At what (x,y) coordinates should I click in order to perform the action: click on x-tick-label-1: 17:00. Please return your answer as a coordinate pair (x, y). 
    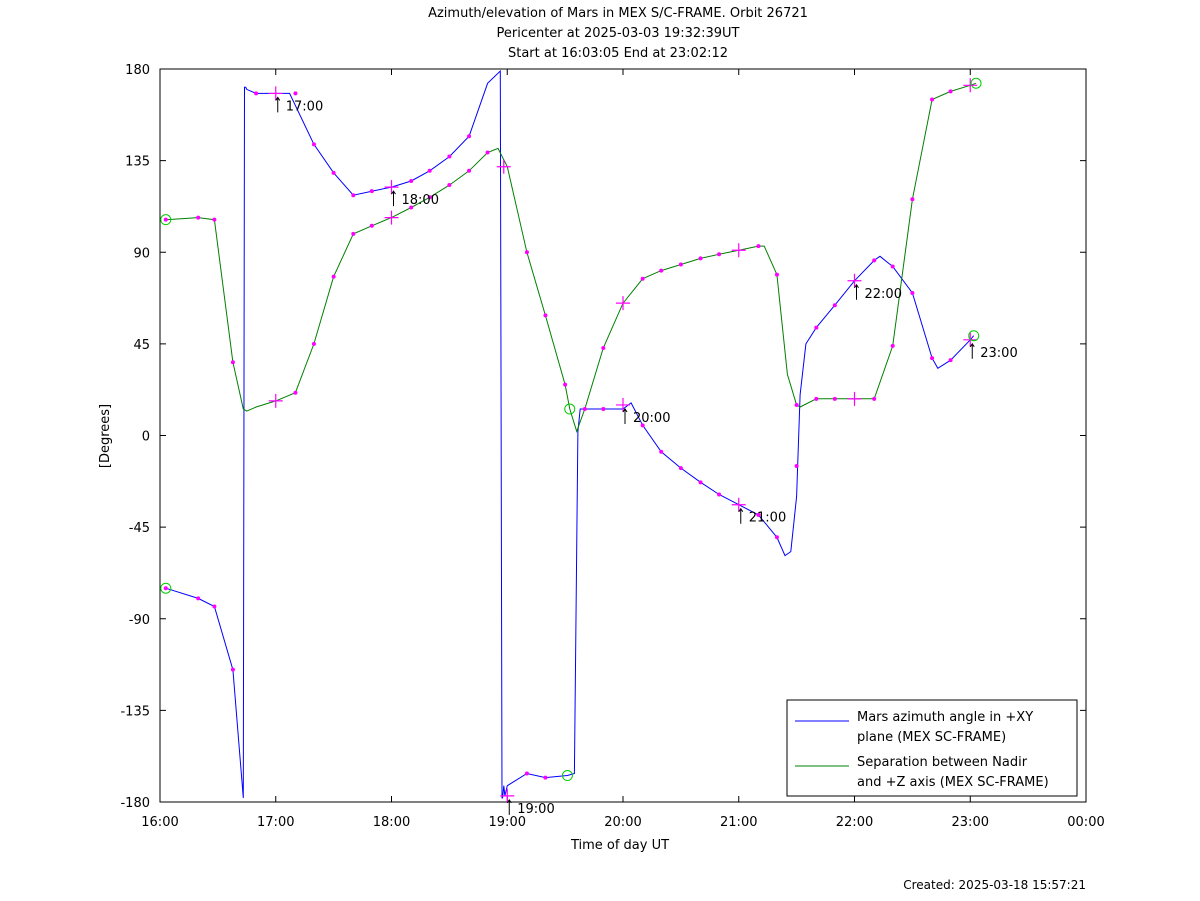
    Looking at the image, I should click on (275, 822).